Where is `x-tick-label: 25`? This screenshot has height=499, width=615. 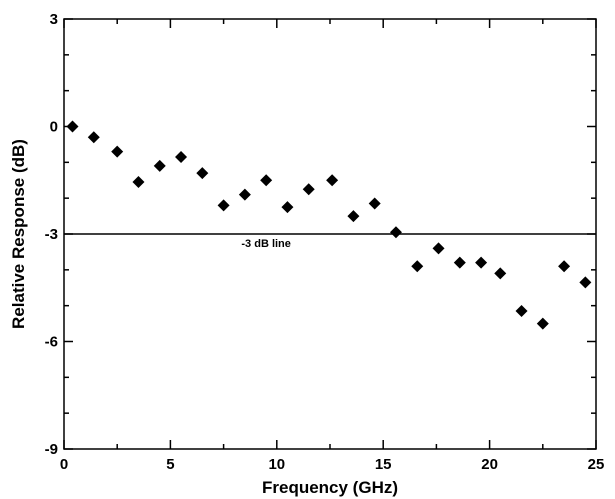
x-tick-label: 25 is located at coordinates (596, 464).